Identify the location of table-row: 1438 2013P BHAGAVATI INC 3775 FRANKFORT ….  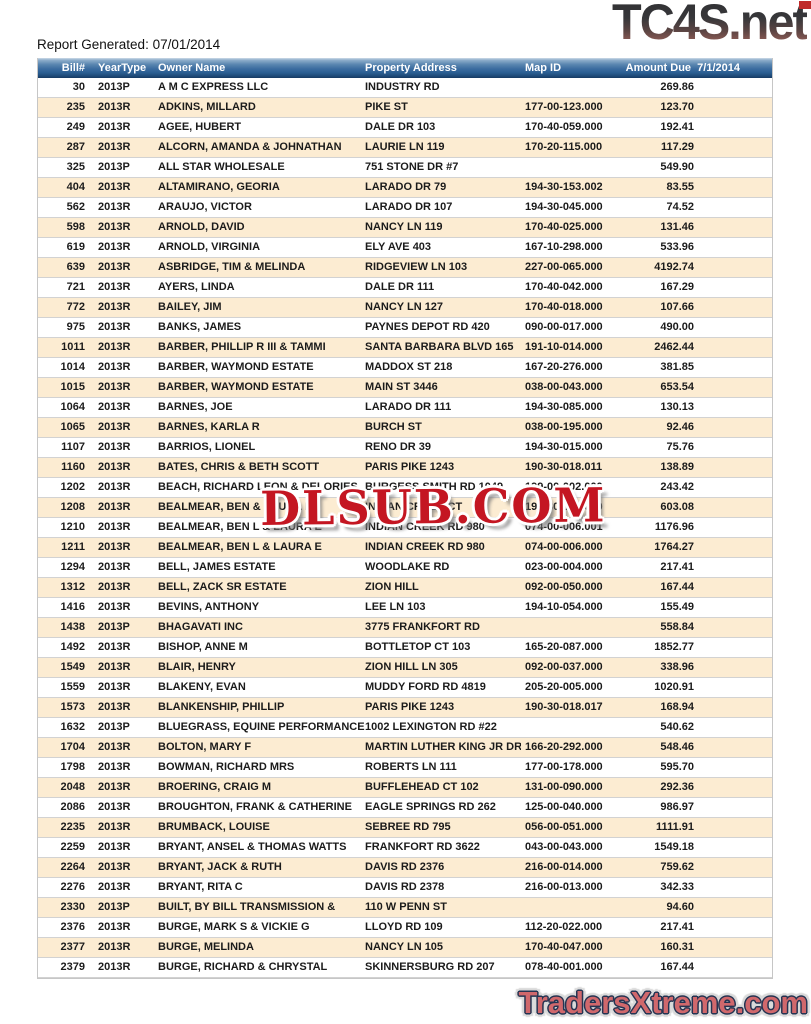
(405, 628).